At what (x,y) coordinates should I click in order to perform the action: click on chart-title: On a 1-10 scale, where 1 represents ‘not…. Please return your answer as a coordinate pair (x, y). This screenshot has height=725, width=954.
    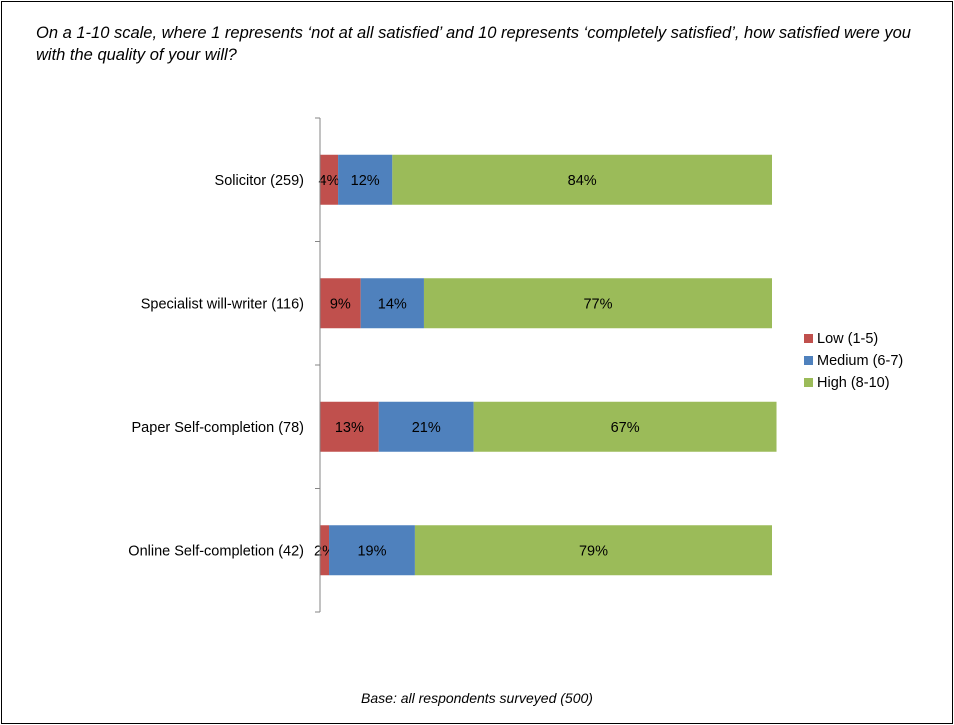
    Looking at the image, I should click on (473, 44).